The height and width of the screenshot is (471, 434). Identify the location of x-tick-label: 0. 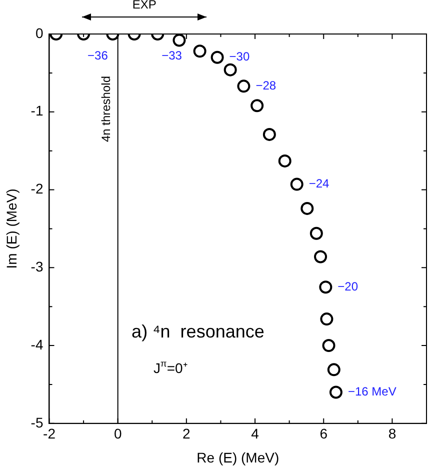
(118, 434).